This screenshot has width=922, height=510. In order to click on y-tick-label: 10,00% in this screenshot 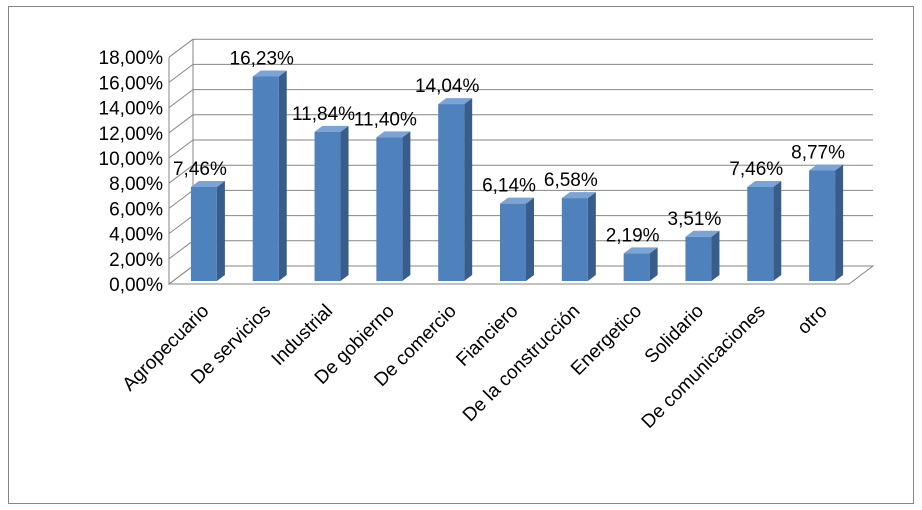, I will do `click(131, 159)`.